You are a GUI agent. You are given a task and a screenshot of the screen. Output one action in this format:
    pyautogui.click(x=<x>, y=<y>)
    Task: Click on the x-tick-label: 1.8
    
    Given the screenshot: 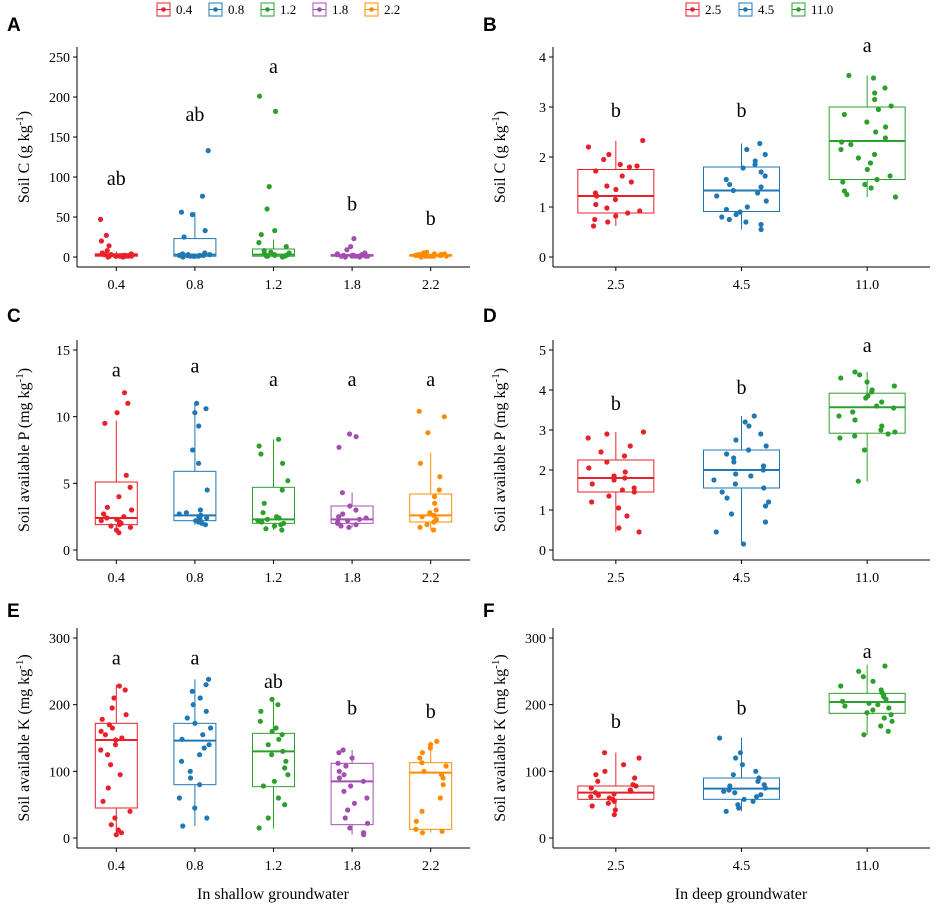 What is the action you would take?
    pyautogui.click(x=352, y=866)
    